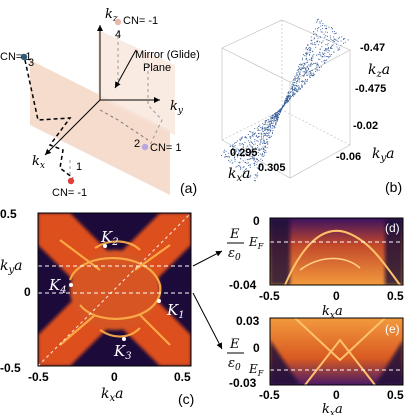 The image size is (415, 415). I want to click on point-top, so click(118, 22).